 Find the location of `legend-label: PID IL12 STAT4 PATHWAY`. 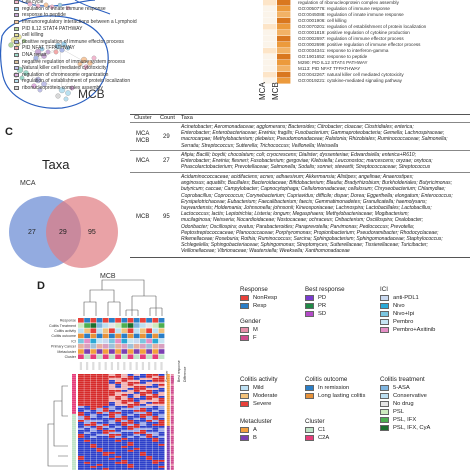

legend-label: PID IL12 STAT4 PATHWAY is located at coordinates (52, 28).